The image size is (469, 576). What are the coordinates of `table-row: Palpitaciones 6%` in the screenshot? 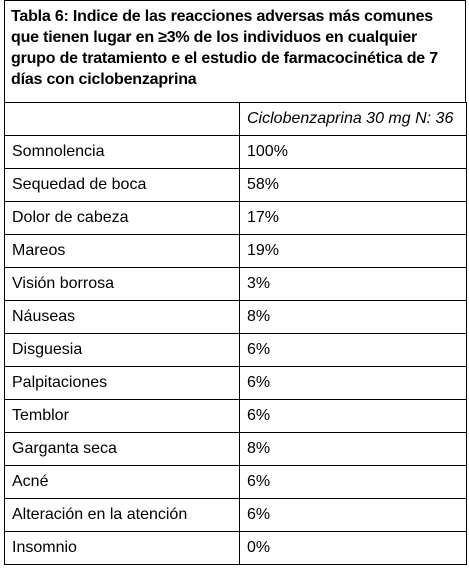 It's located at (235, 383).